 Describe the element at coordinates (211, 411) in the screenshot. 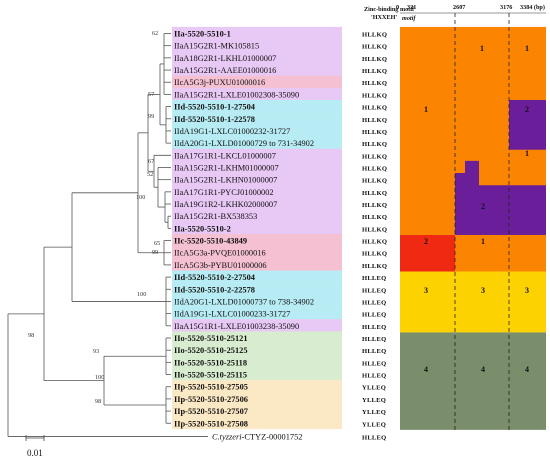

I see `taxon-label: IIp-5520-5510-27507` at that location.